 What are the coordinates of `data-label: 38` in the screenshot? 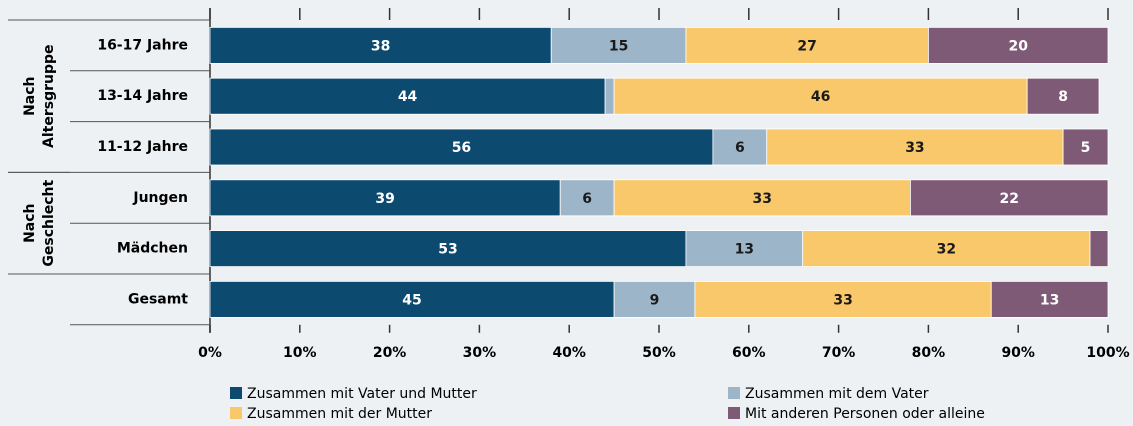 It's located at (380, 46).